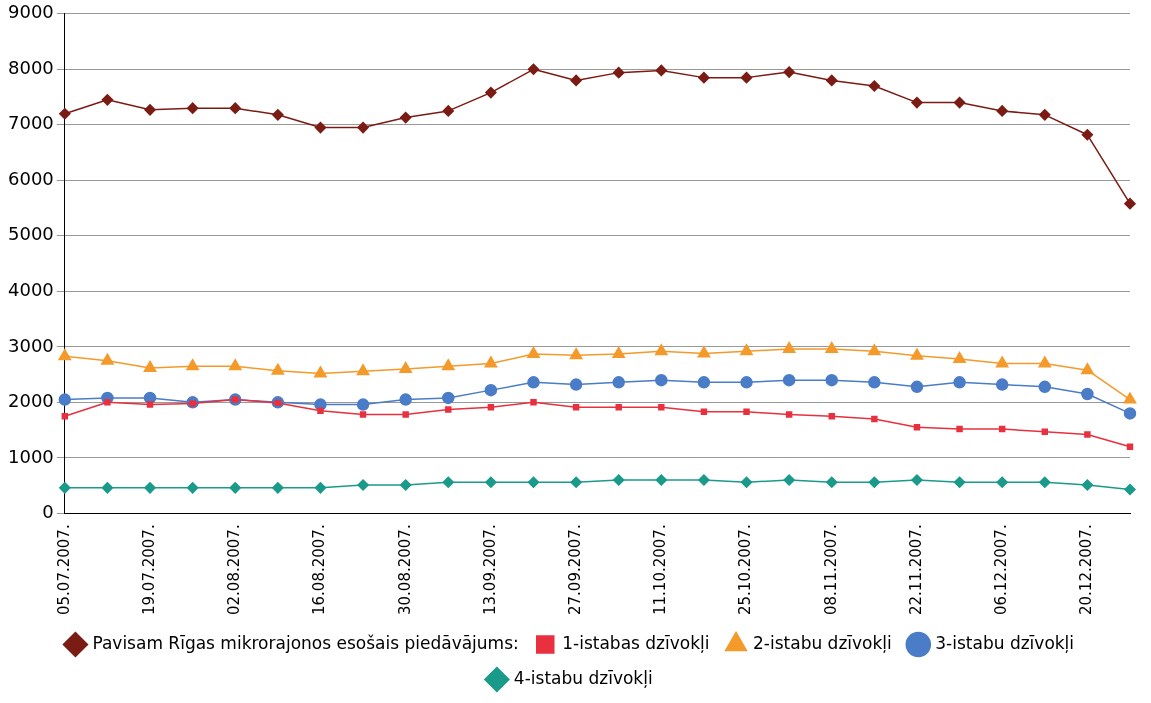 This screenshot has height=703, width=1151. I want to click on y-tick-label: 1000, so click(31, 456).